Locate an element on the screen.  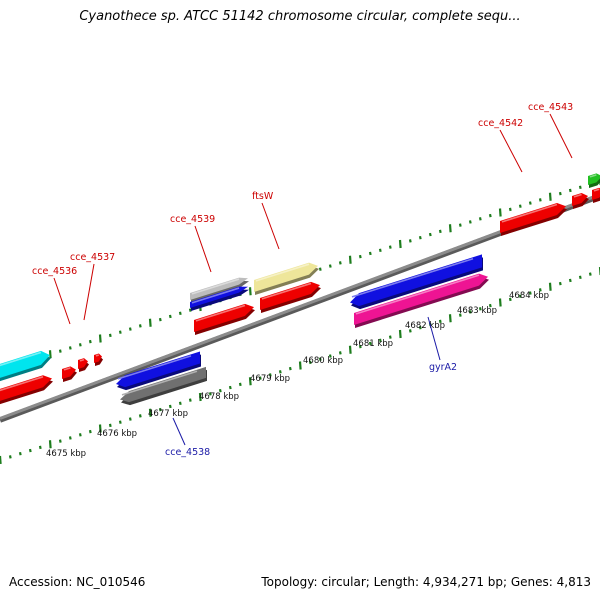
gene-label: cce_4537 is located at coordinates (92, 257).